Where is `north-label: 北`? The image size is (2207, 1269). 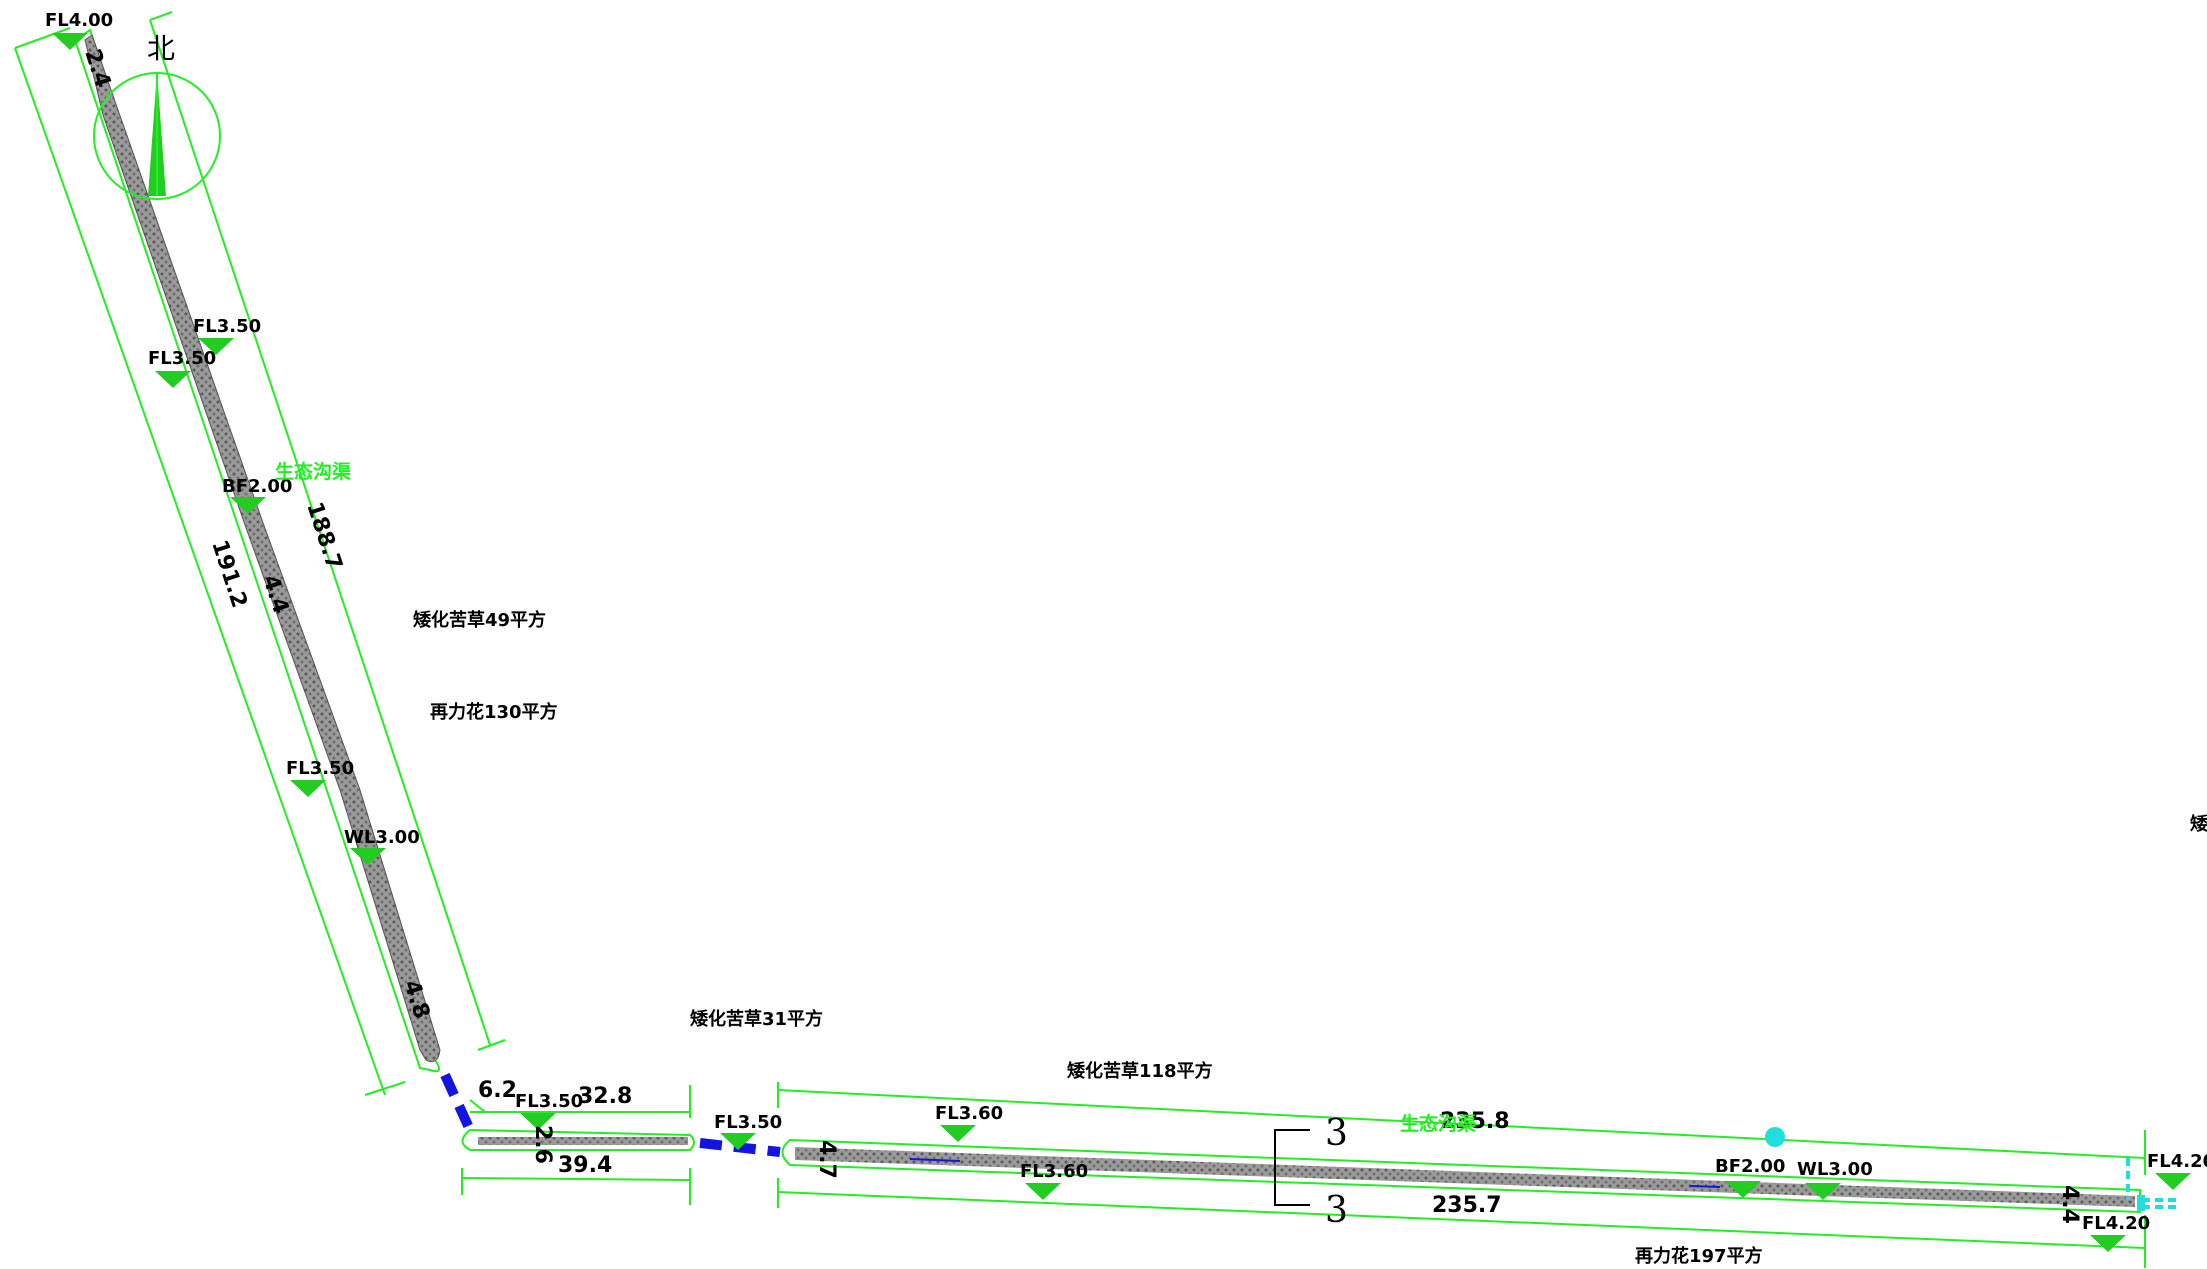
north-label: 北 is located at coordinates (161, 48).